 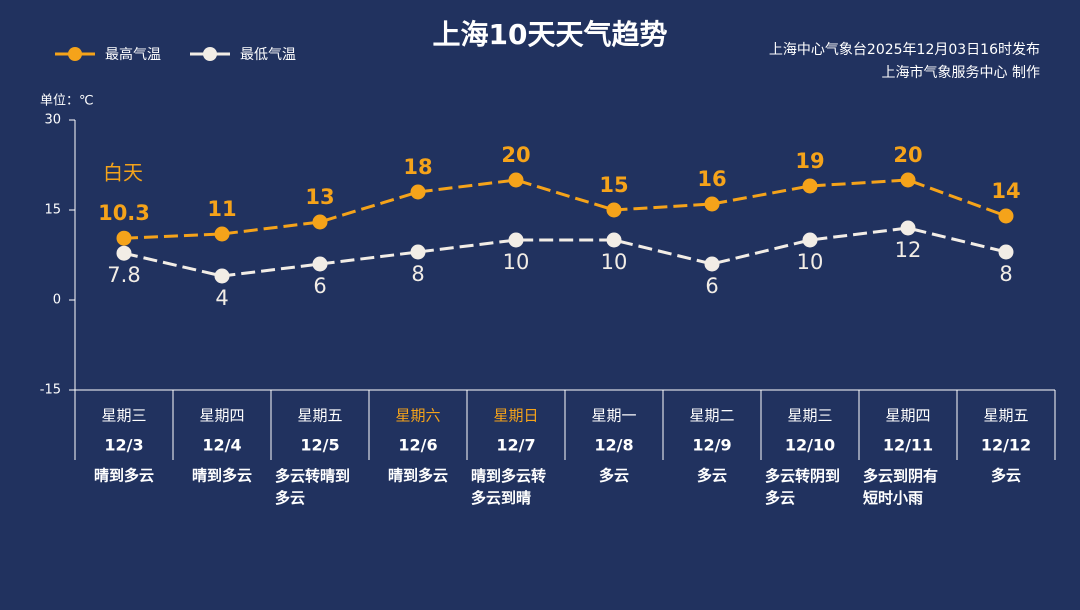 What do you see at coordinates (50, 390) in the screenshot?
I see `y-tick-label: -15` at bounding box center [50, 390].